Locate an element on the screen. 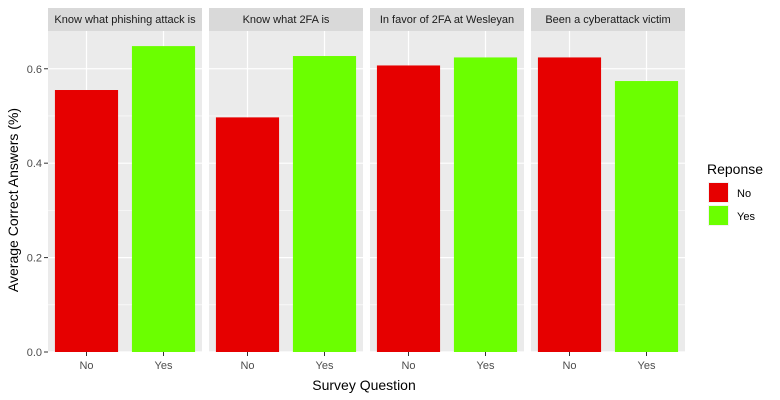  y-tick-label: 0.2 is located at coordinates (34, 259).